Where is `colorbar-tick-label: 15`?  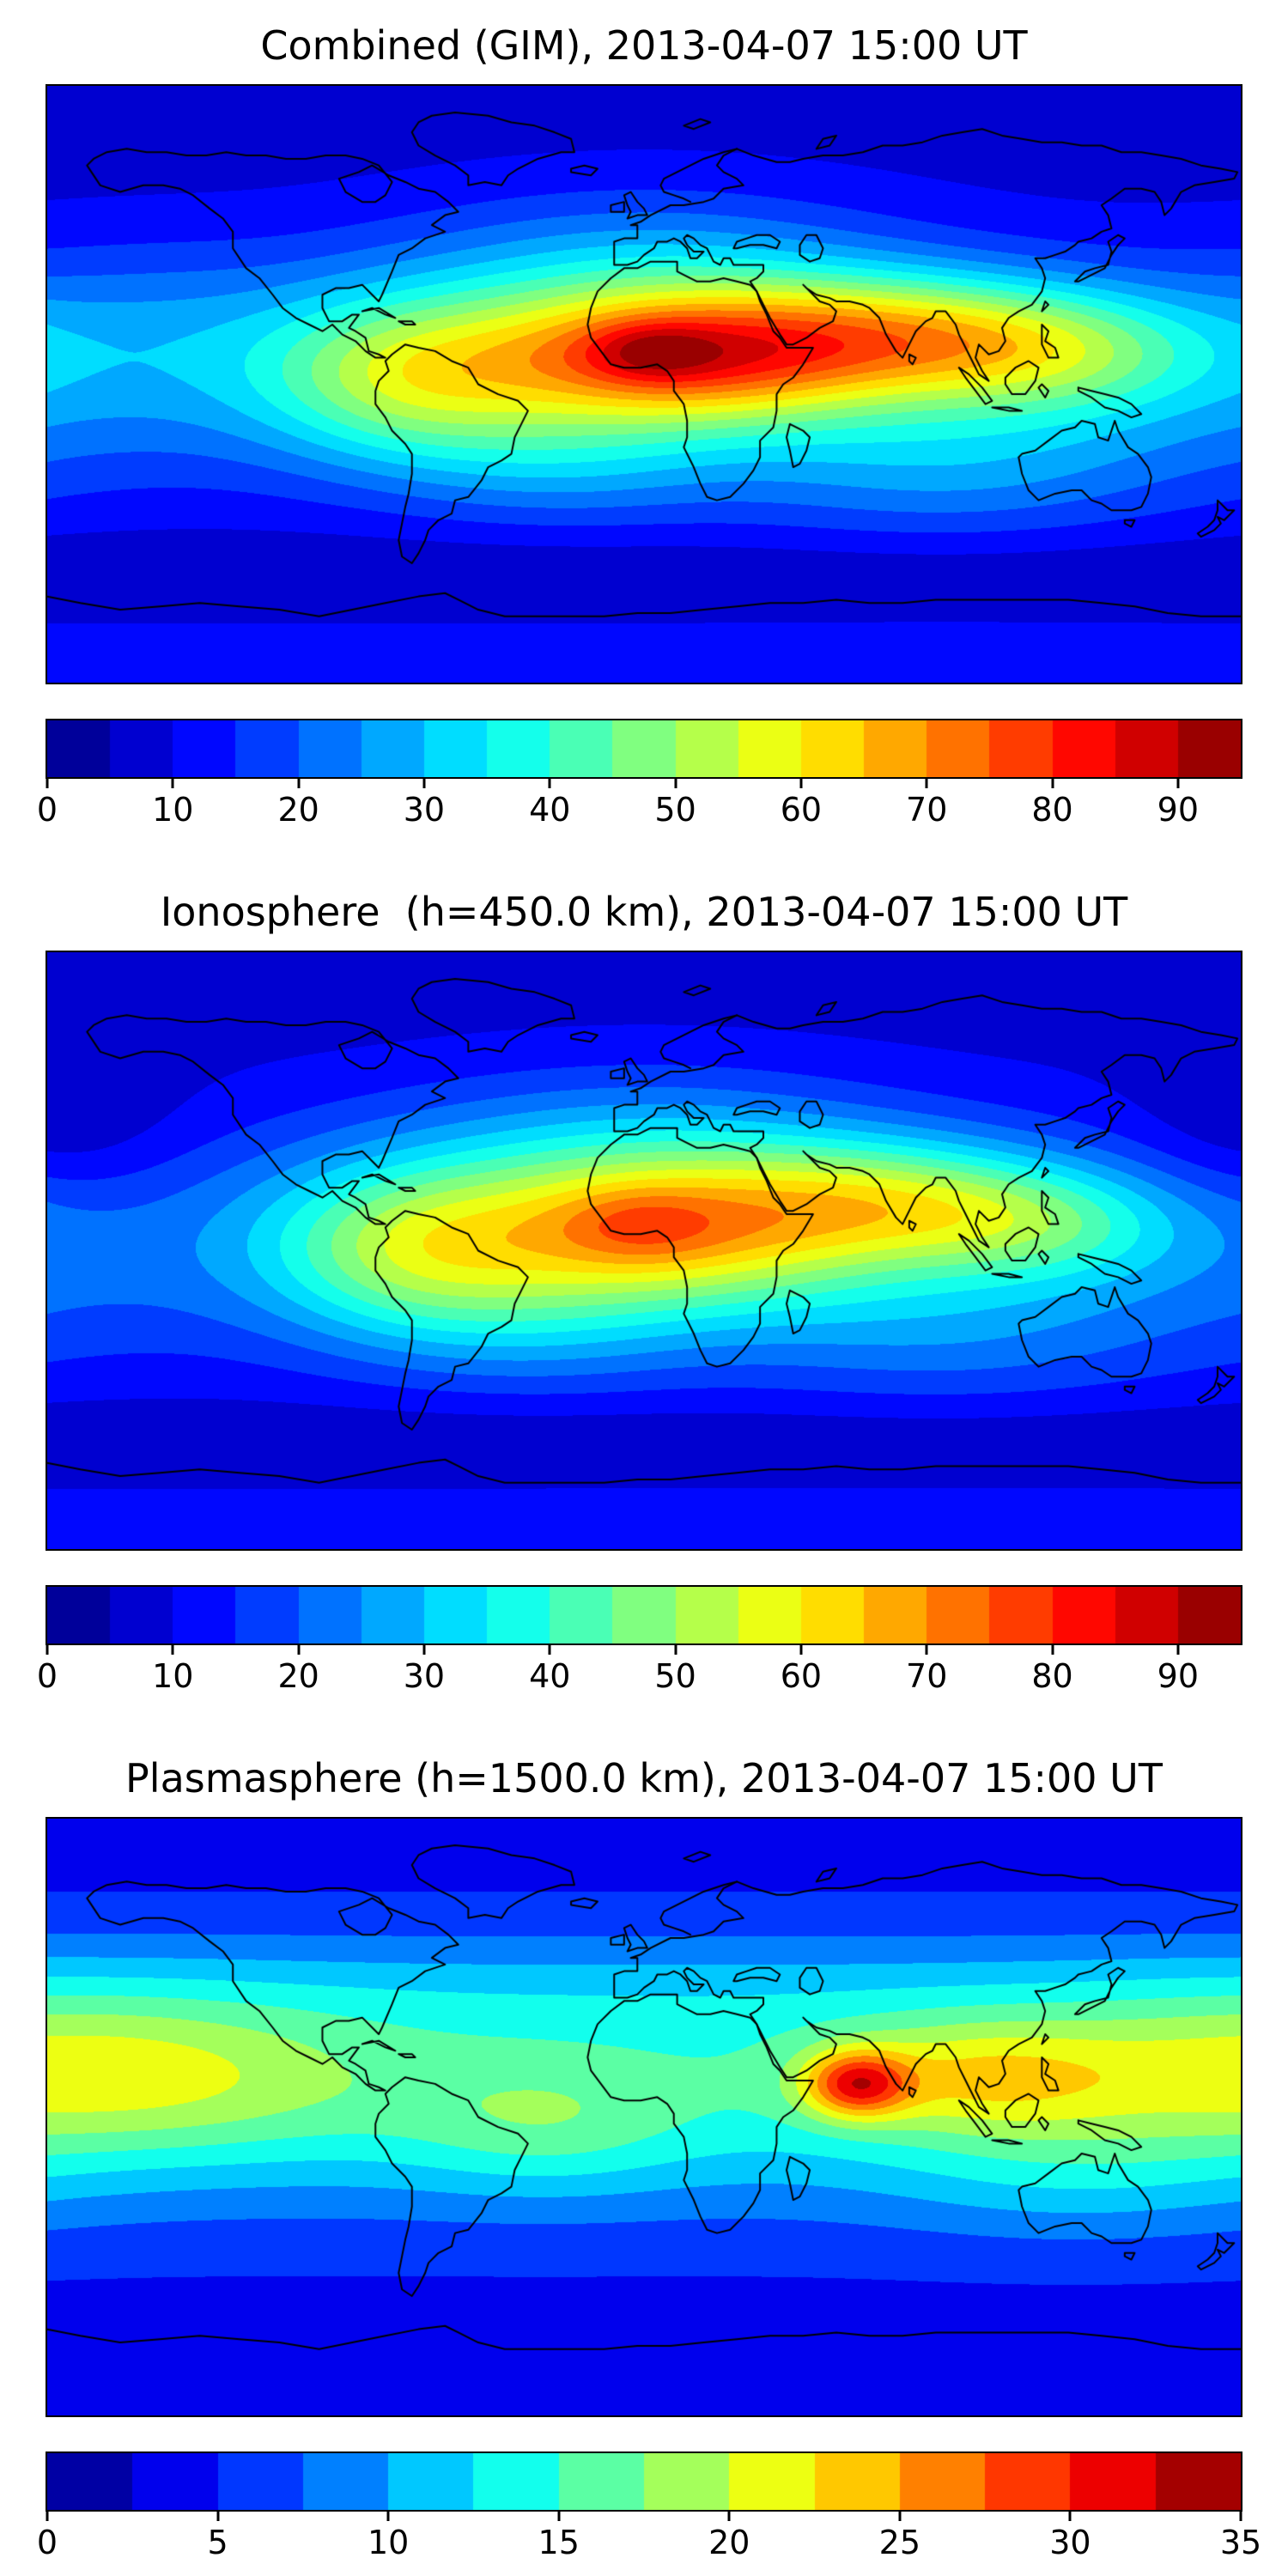 colorbar-tick-label: 15 is located at coordinates (559, 2543).